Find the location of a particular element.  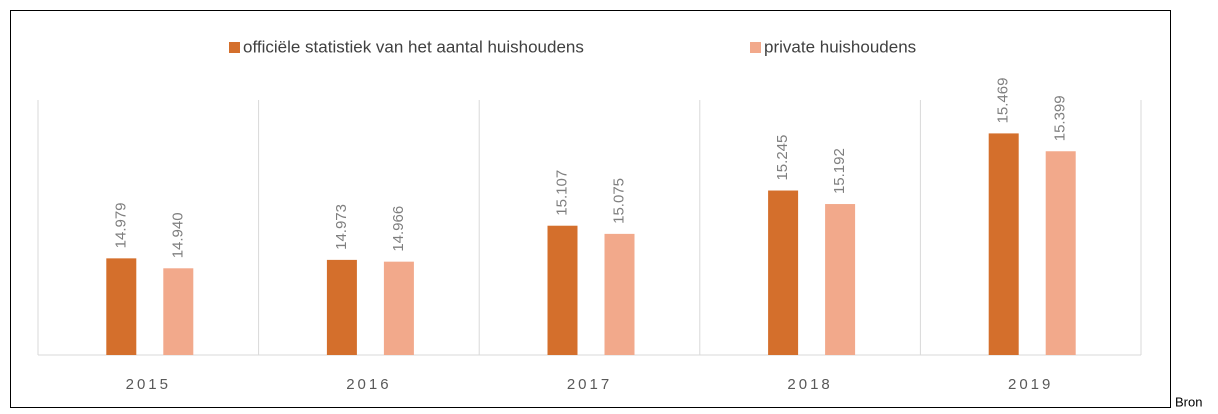

legend-label: private huishoudens is located at coordinates (840, 46).